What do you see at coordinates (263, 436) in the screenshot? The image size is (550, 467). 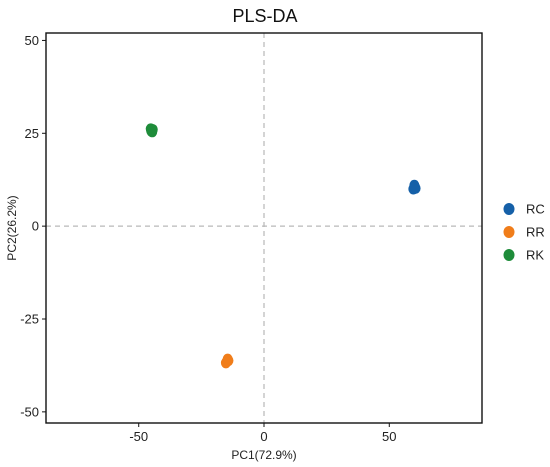 I see `x-tick-label: 0` at bounding box center [263, 436].